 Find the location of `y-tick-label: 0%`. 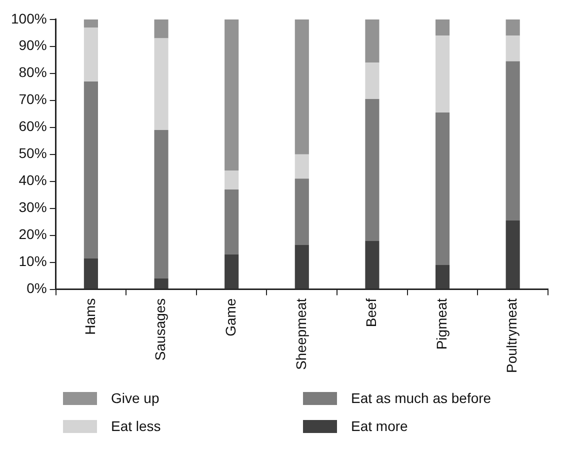

y-tick-label: 0% is located at coordinates (36, 288).